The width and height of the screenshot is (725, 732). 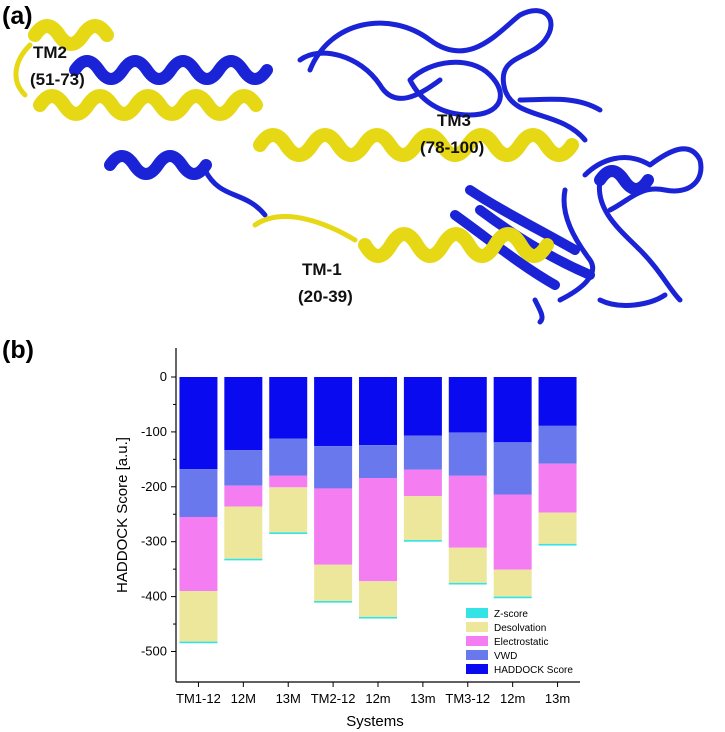 I want to click on x-tick-label: TM1-12, so click(x=198, y=698).